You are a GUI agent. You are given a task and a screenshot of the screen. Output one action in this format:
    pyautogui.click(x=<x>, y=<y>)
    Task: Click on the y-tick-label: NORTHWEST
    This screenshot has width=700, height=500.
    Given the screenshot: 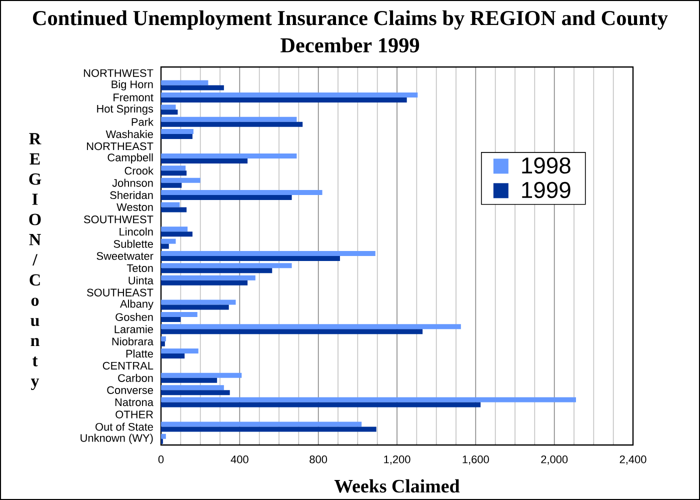 What is the action you would take?
    pyautogui.click(x=119, y=73)
    